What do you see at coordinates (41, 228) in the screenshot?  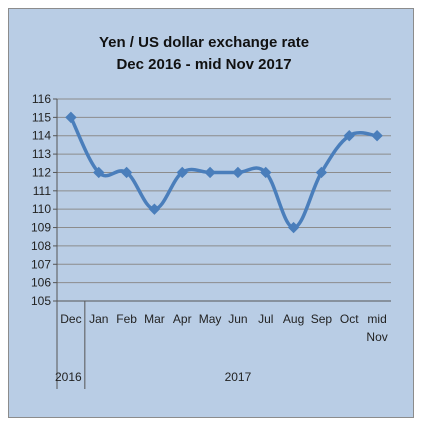 I see `y-tick-label: 109` at bounding box center [41, 228].